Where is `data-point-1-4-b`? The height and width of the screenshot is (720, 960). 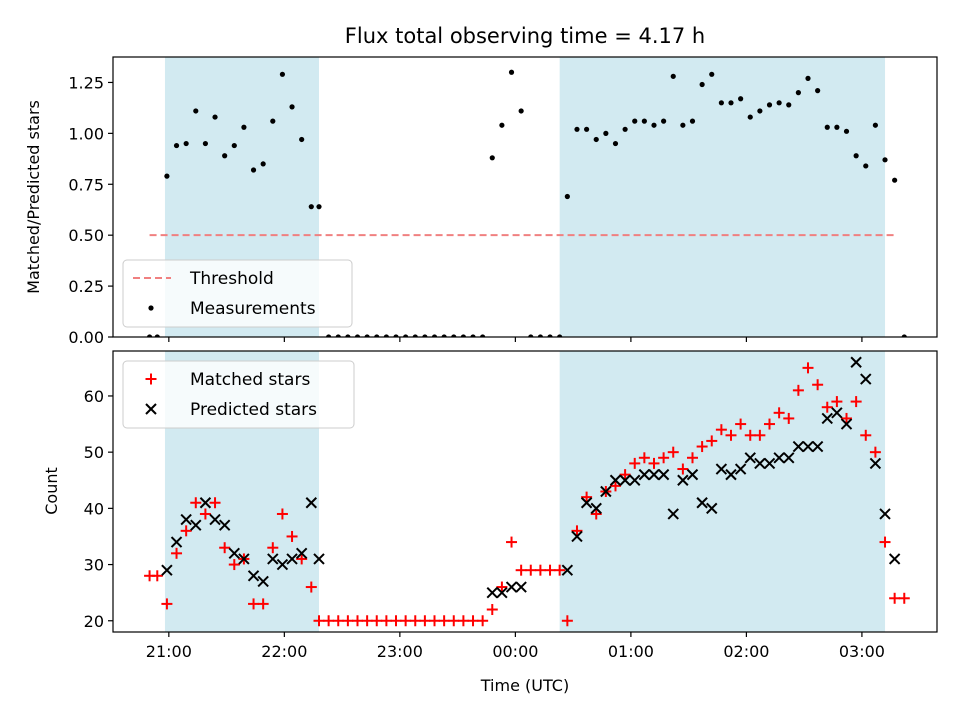
data-point-1-4-b is located at coordinates (205, 503).